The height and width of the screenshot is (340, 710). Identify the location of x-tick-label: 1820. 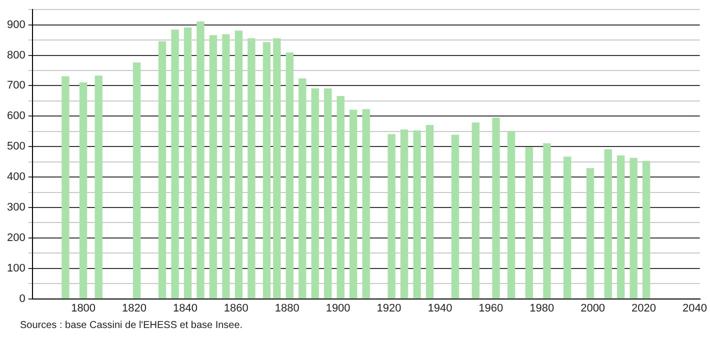
(134, 308).